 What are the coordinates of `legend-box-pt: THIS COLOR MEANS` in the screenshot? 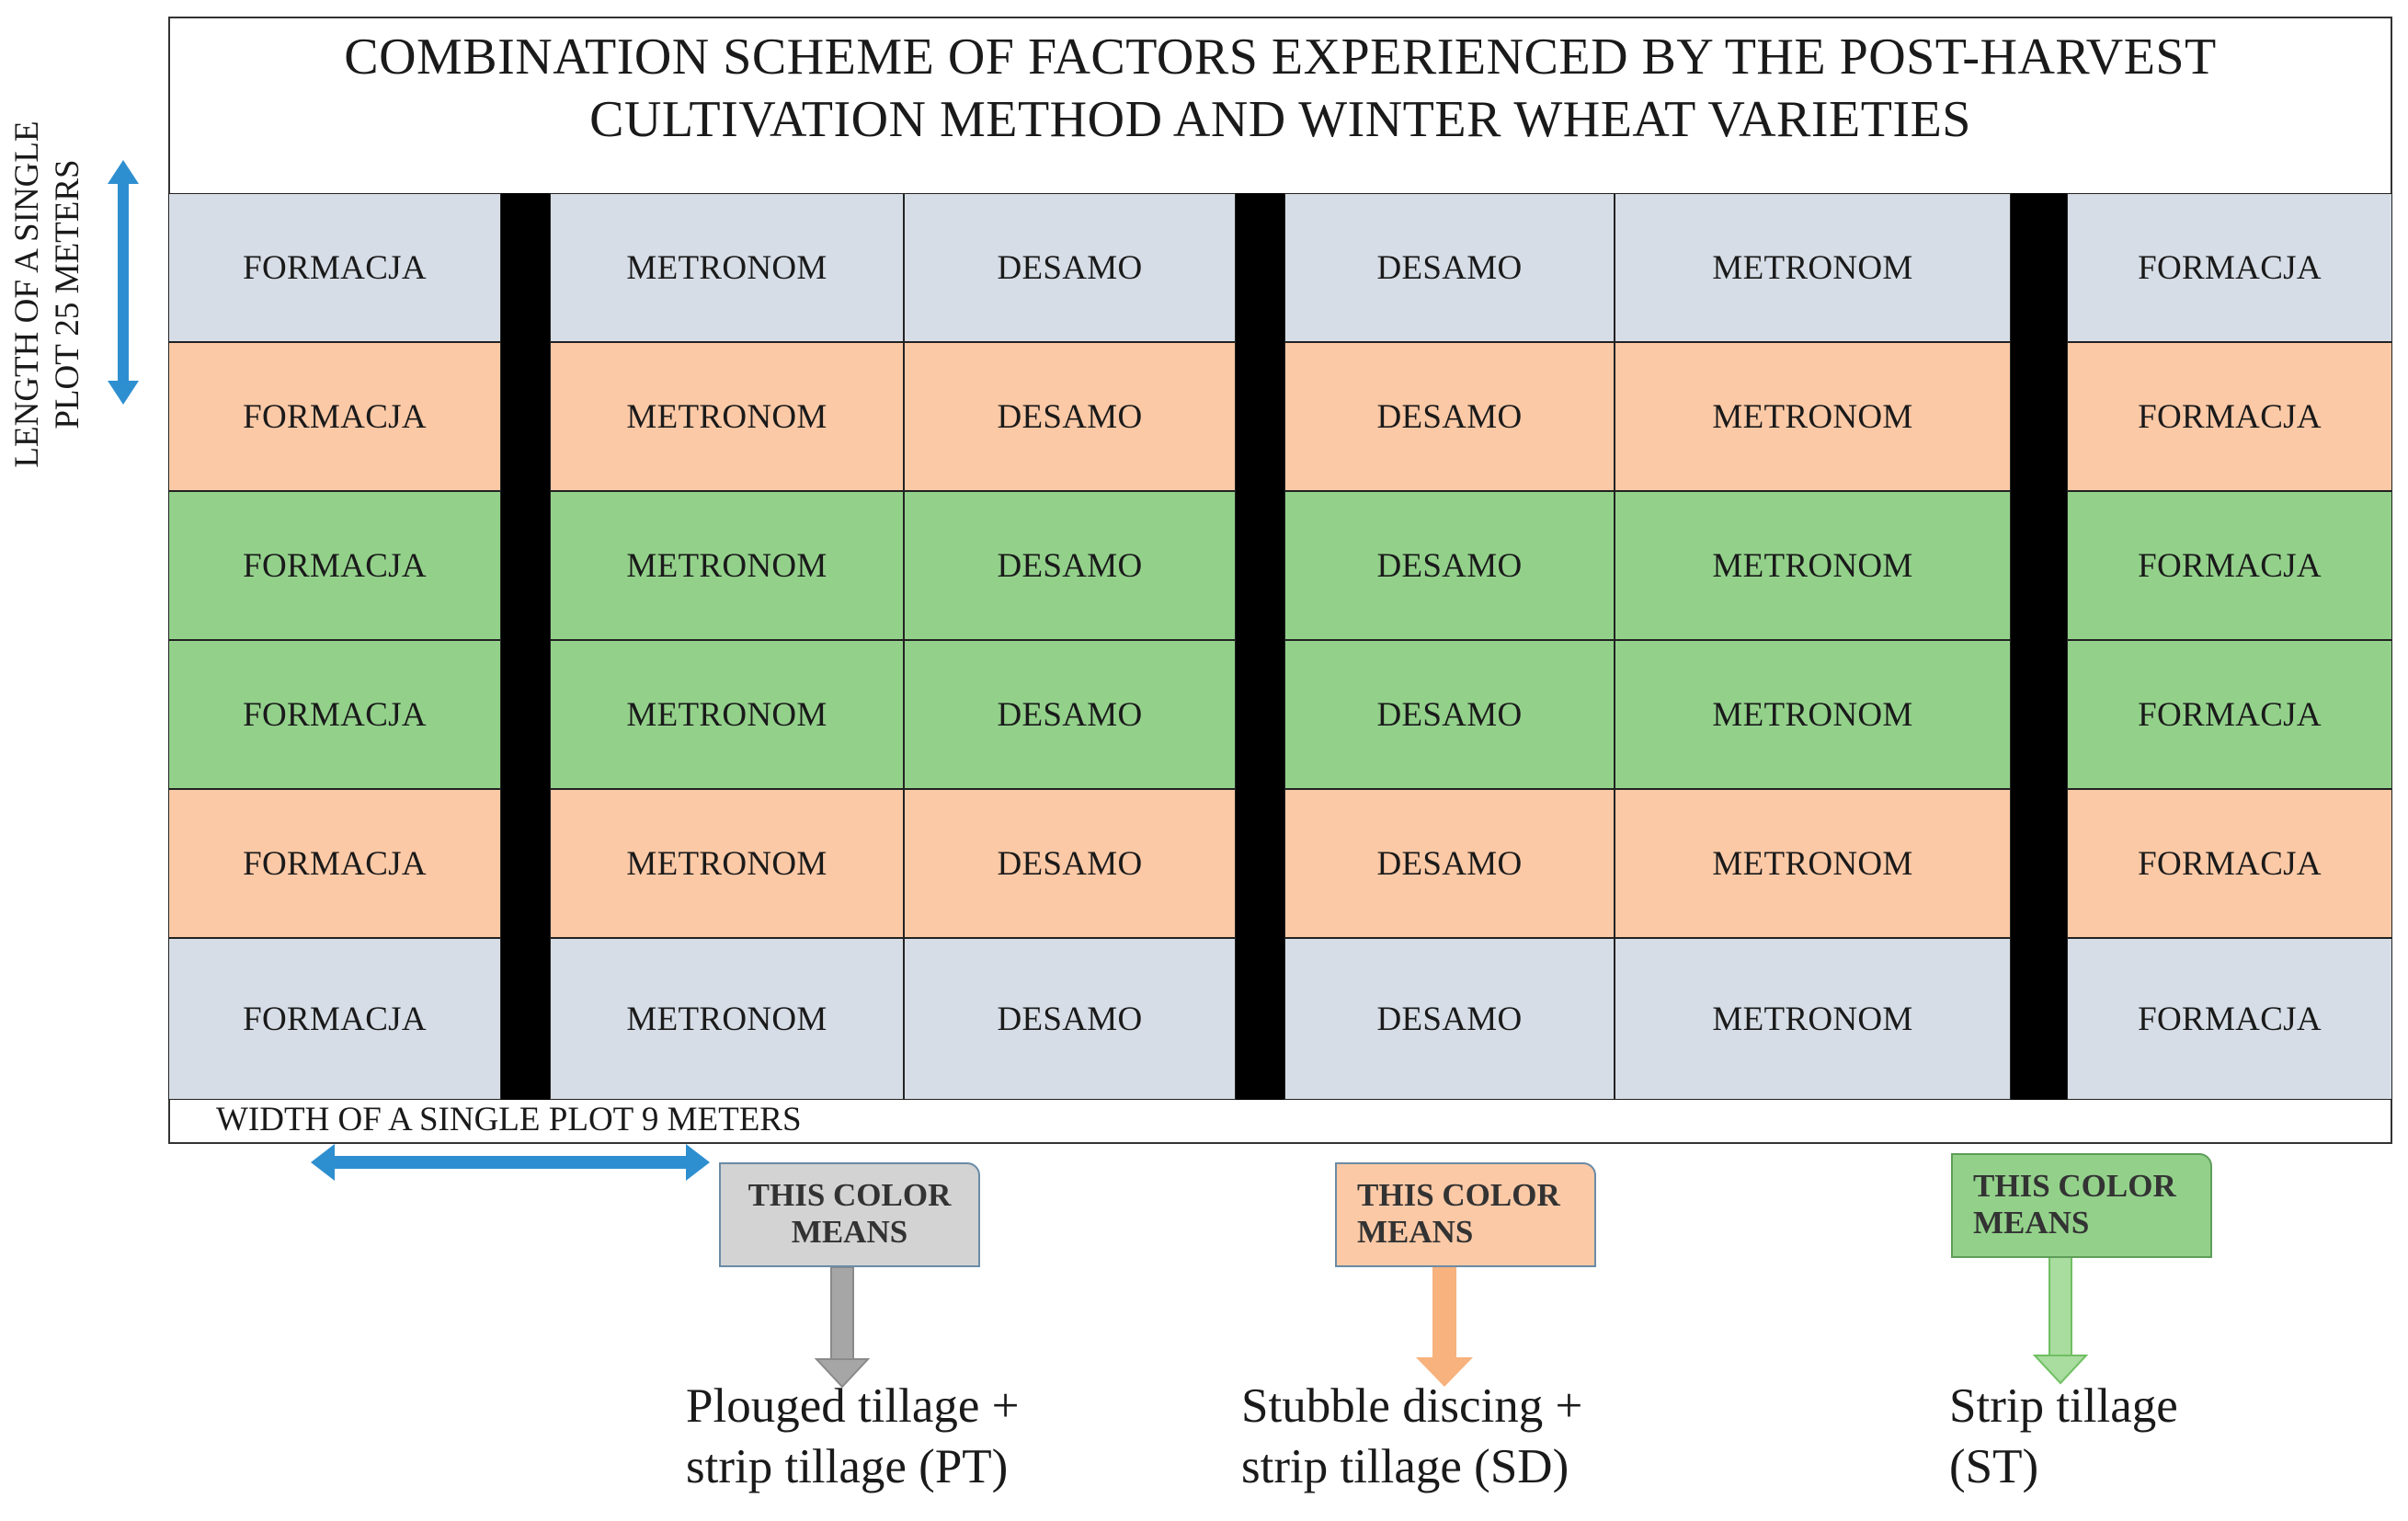 It's located at (850, 1214).